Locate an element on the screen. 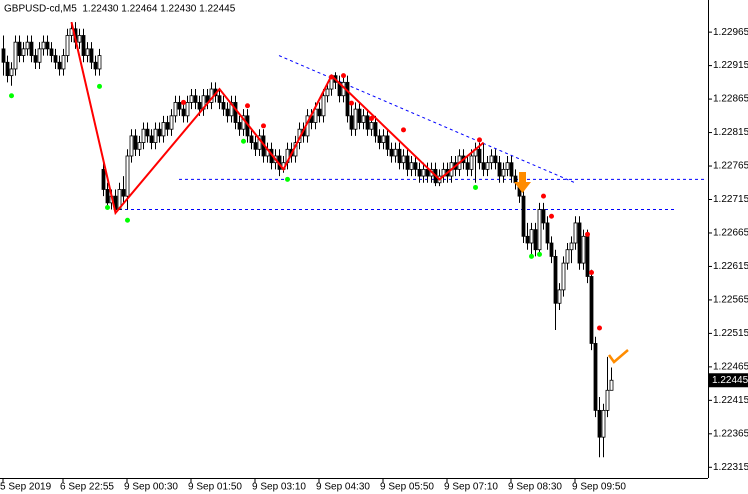 The image size is (748, 494). last-price-box is located at coordinates (728, 380).